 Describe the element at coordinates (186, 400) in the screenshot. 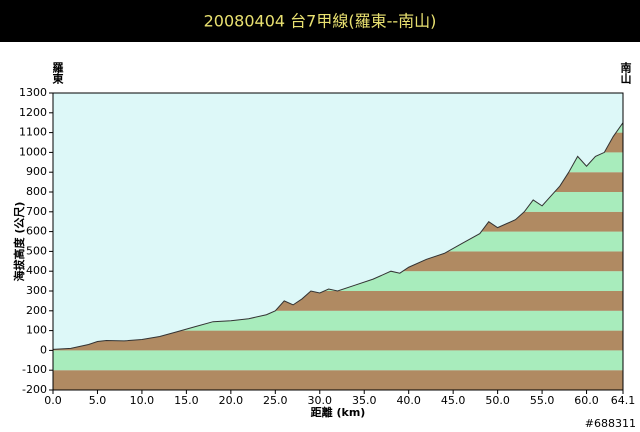

I see `x-tick-label: 15.0` at that location.